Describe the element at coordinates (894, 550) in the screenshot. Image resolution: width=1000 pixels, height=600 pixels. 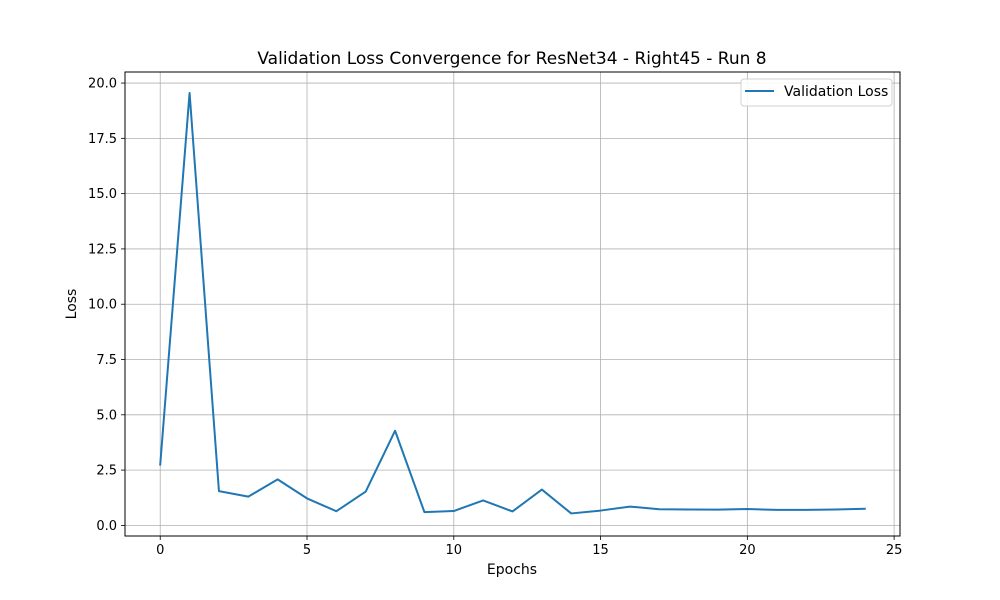
I see `x-tick-label: 25` at that location.